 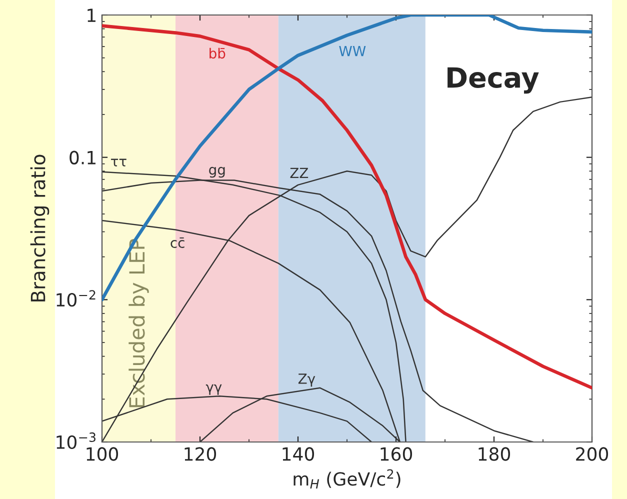 I want to click on series-label: WW, so click(x=352, y=51).